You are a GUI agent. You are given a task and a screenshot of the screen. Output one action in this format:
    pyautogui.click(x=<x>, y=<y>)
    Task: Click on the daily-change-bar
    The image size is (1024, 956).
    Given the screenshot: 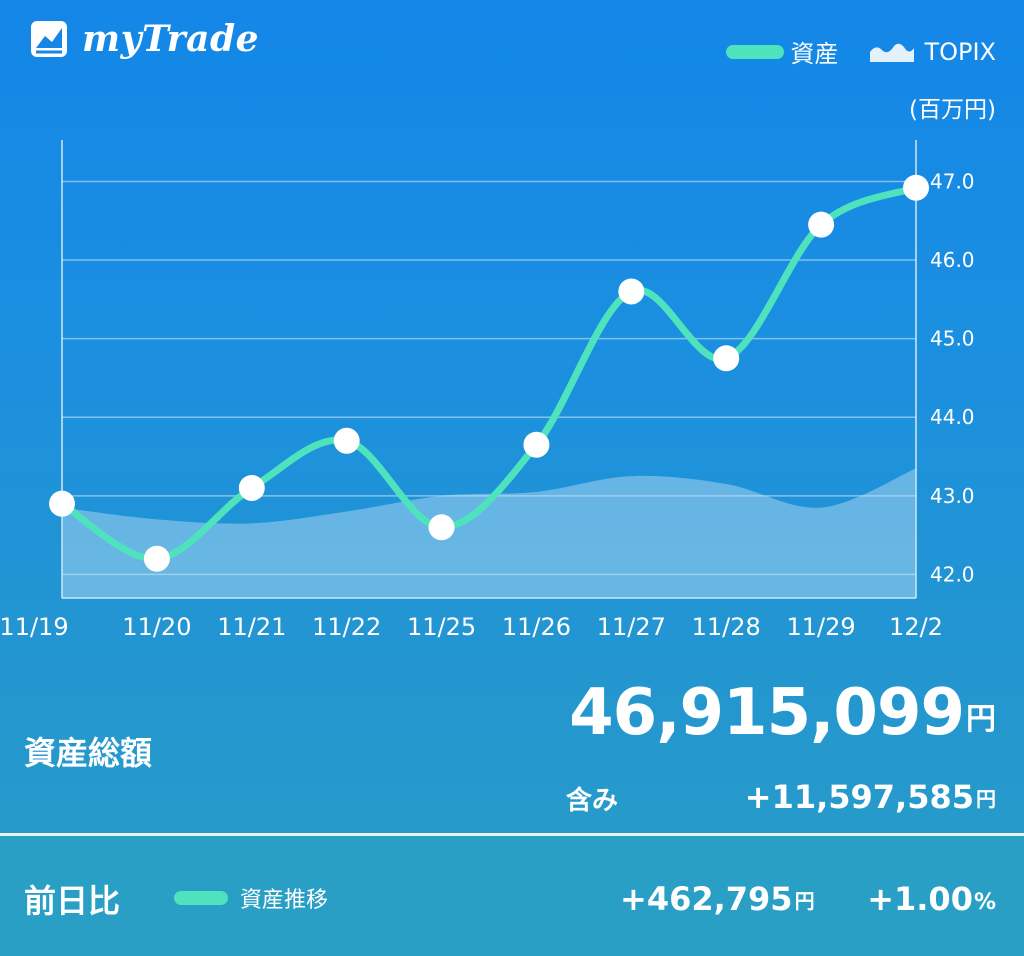 What is the action you would take?
    pyautogui.click(x=512, y=896)
    